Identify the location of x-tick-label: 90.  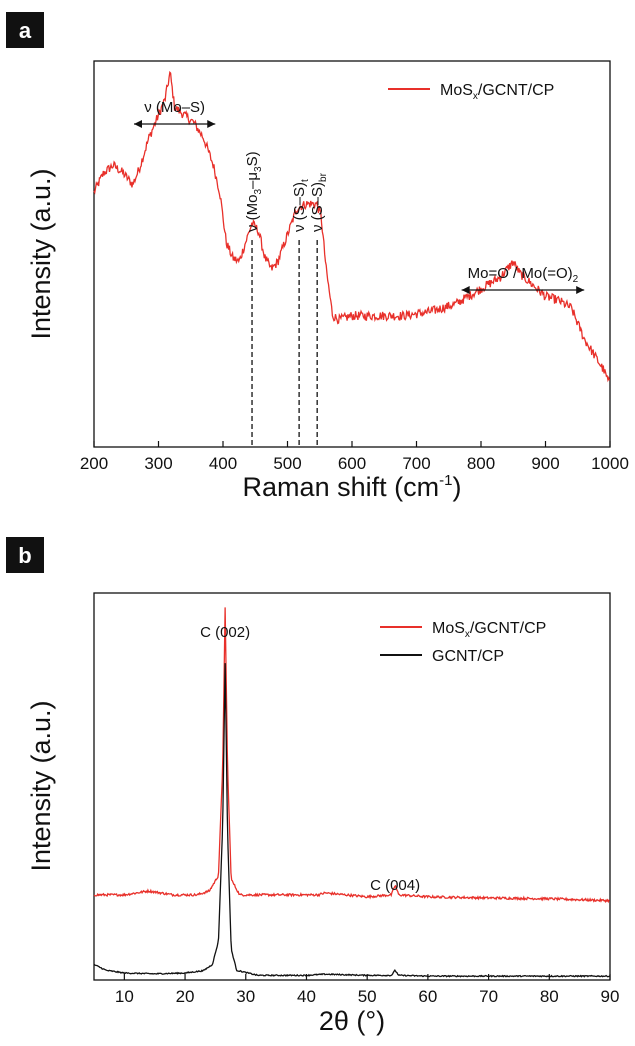
(610, 996).